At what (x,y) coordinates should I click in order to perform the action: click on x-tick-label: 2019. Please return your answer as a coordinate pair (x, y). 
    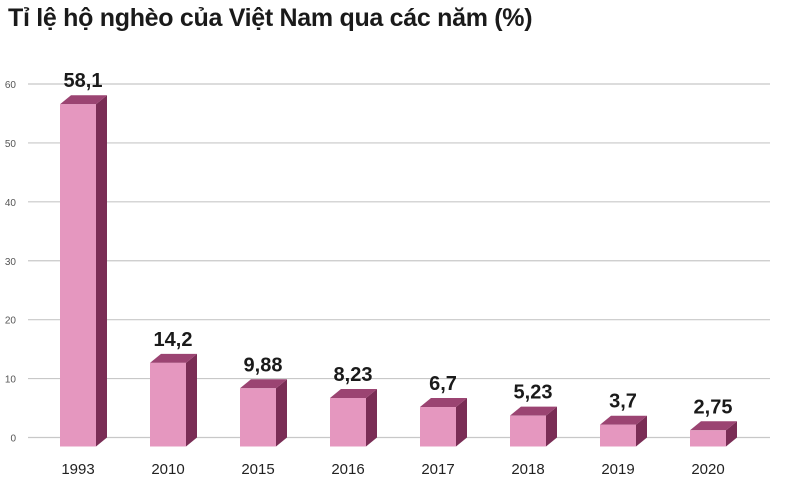
    Looking at the image, I should click on (617, 469).